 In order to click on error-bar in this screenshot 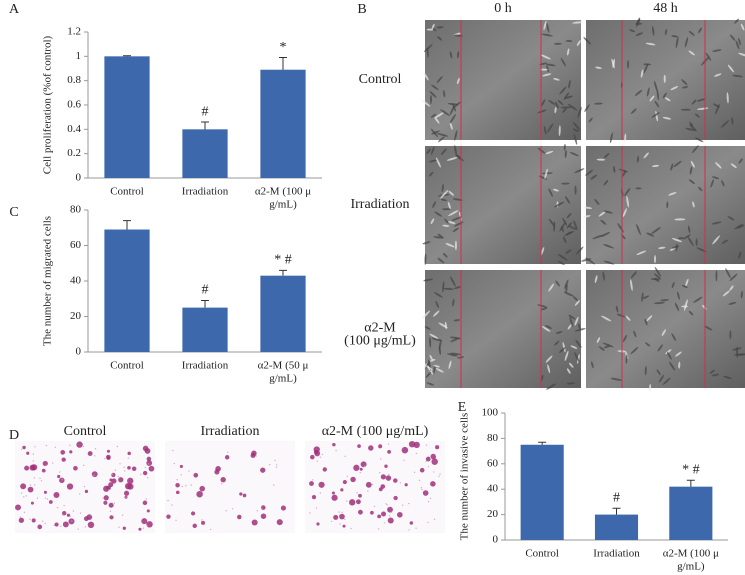, I will do `click(690, 483)`.